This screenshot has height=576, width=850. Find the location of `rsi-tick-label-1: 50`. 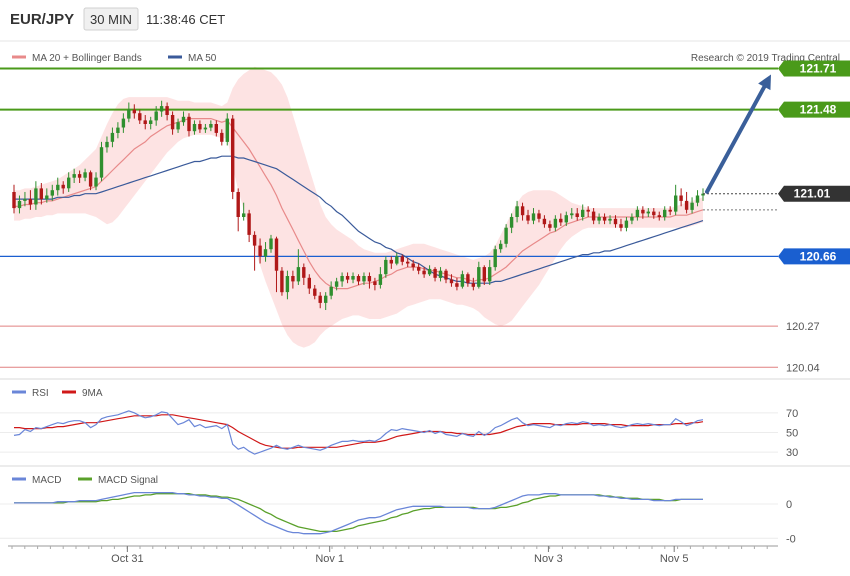

rsi-tick-label-1: 50 is located at coordinates (792, 434).